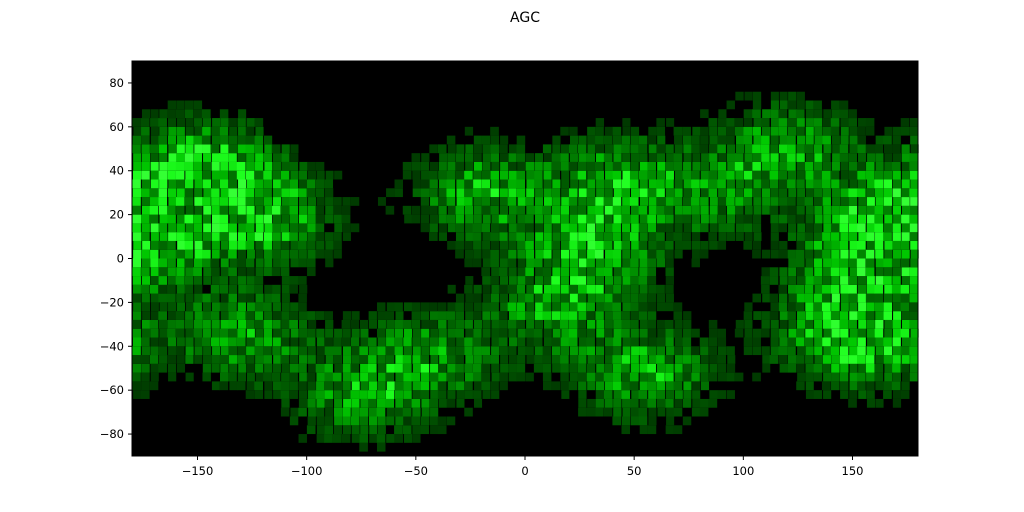  What do you see at coordinates (112, 302) in the screenshot?
I see `y-tick-label: −20` at bounding box center [112, 302].